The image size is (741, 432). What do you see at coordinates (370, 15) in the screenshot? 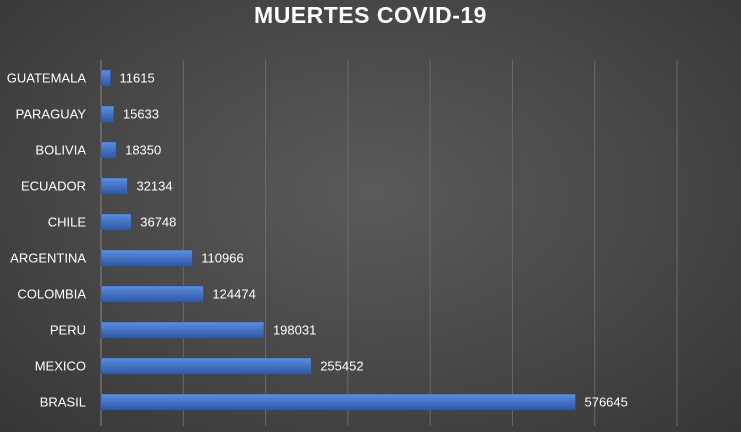
I see `chart-title: MUERTES COVID-19` at bounding box center [370, 15].